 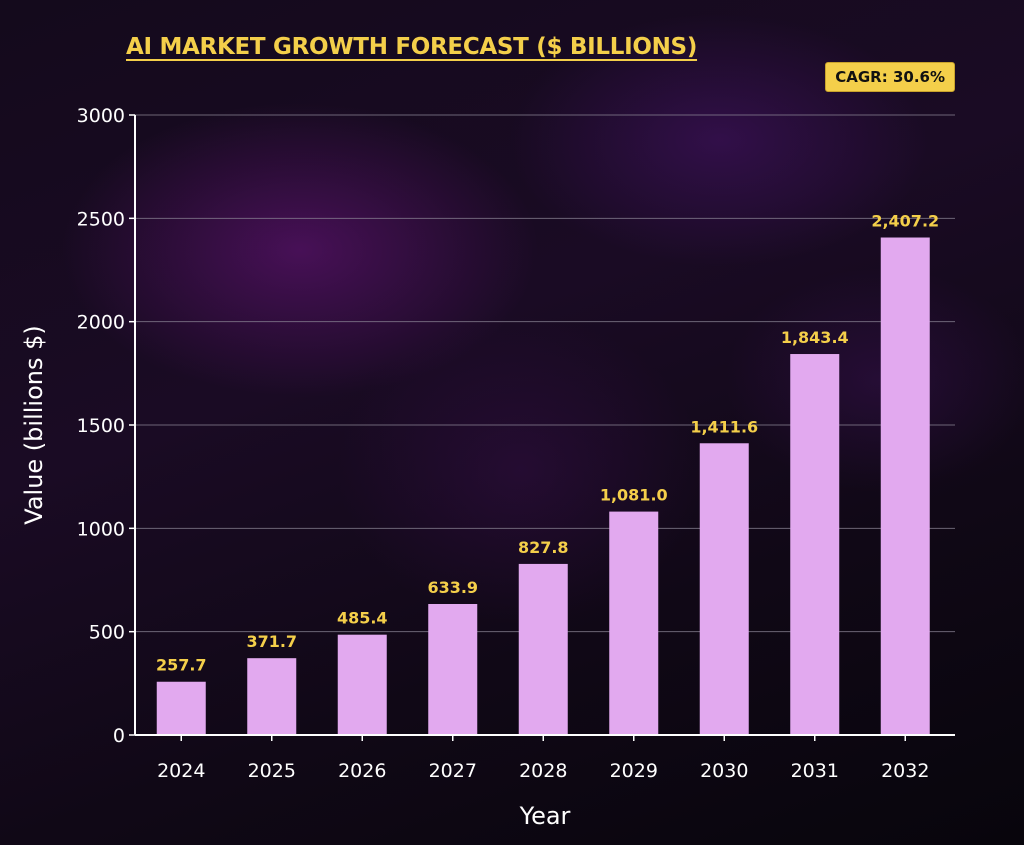 What do you see at coordinates (543, 547) in the screenshot?
I see `value-label: 827.8` at bounding box center [543, 547].